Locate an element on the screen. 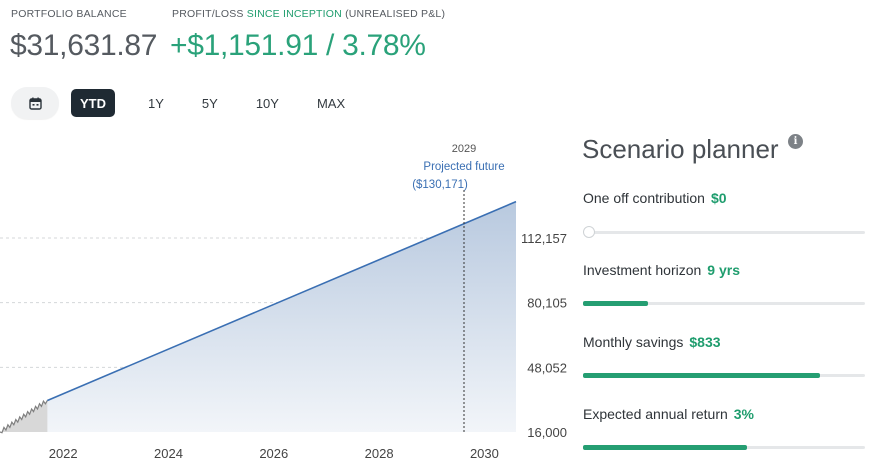 This screenshot has width=874, height=463. expected-return-row: Expected annual return 3% is located at coordinates (668, 414).